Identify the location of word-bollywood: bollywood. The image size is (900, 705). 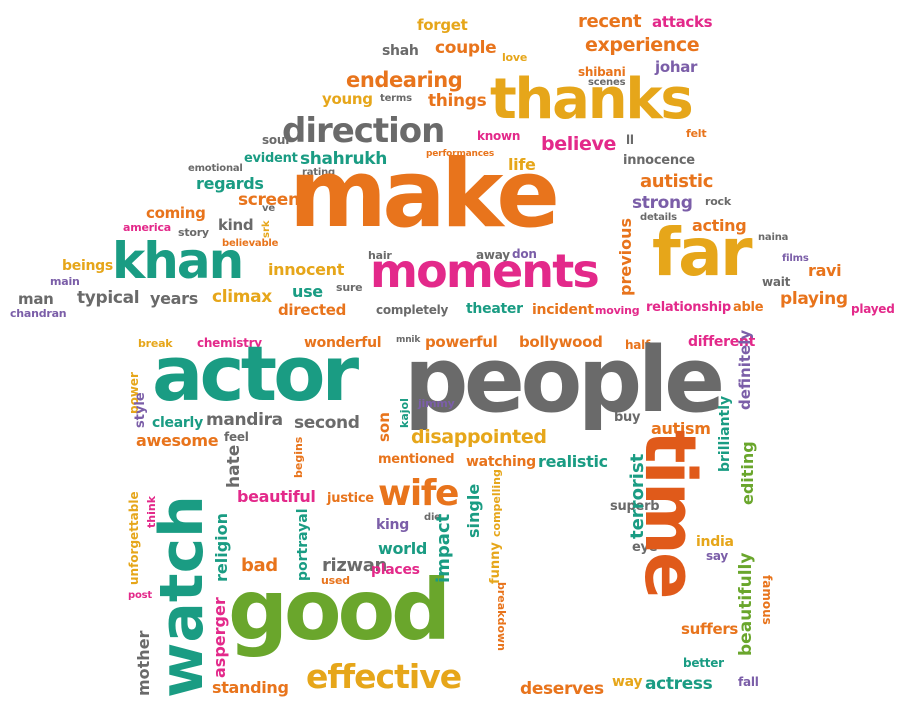
(561, 342).